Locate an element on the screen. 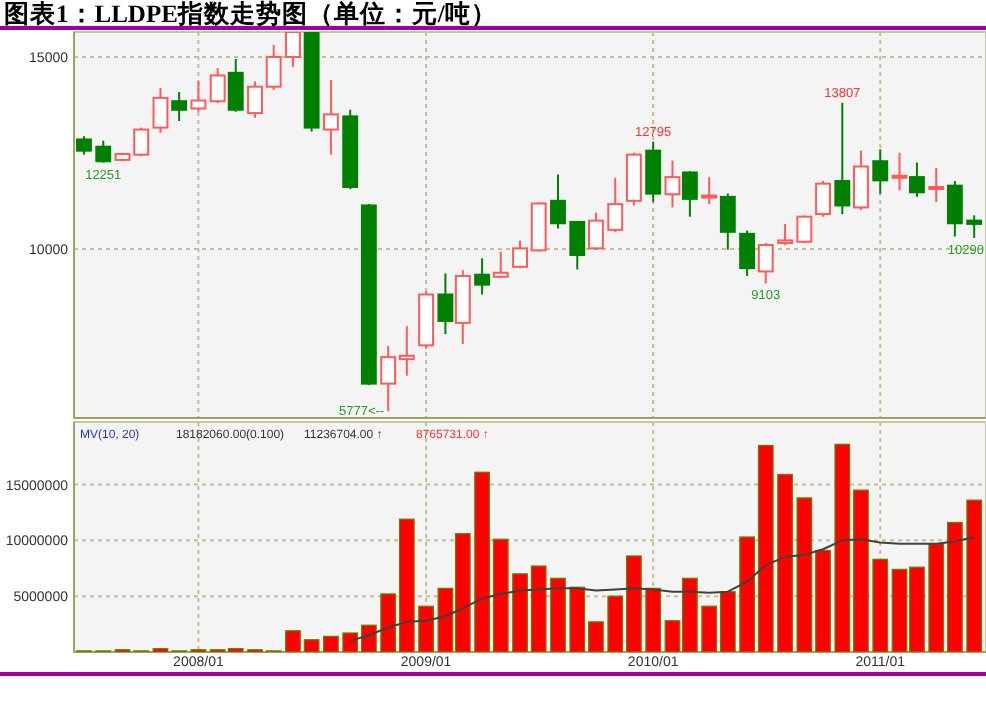 The image size is (986, 710). chart-title: 图表1：LLDPE指数走势图（单位：元/吨） is located at coordinates (250, 14).